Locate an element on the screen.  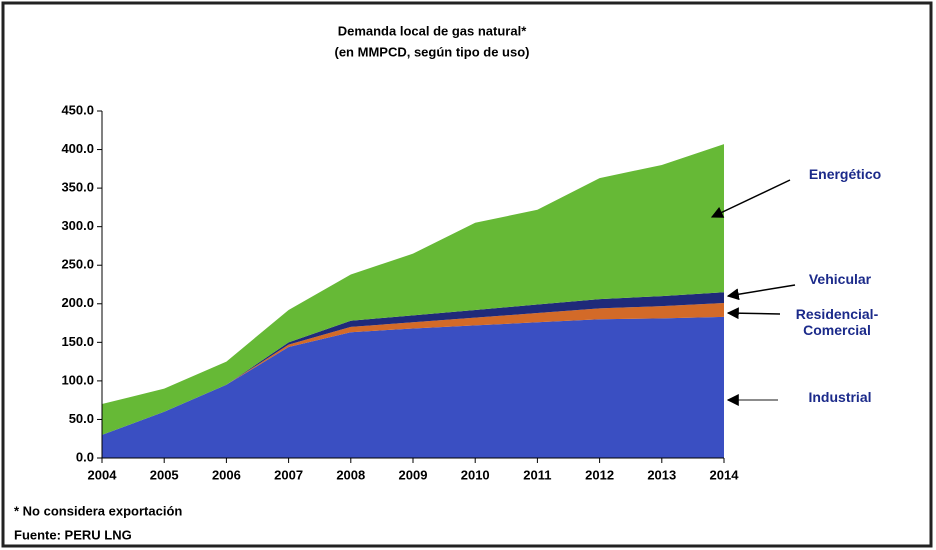
y-tick-label: 400.0 is located at coordinates (77, 148).